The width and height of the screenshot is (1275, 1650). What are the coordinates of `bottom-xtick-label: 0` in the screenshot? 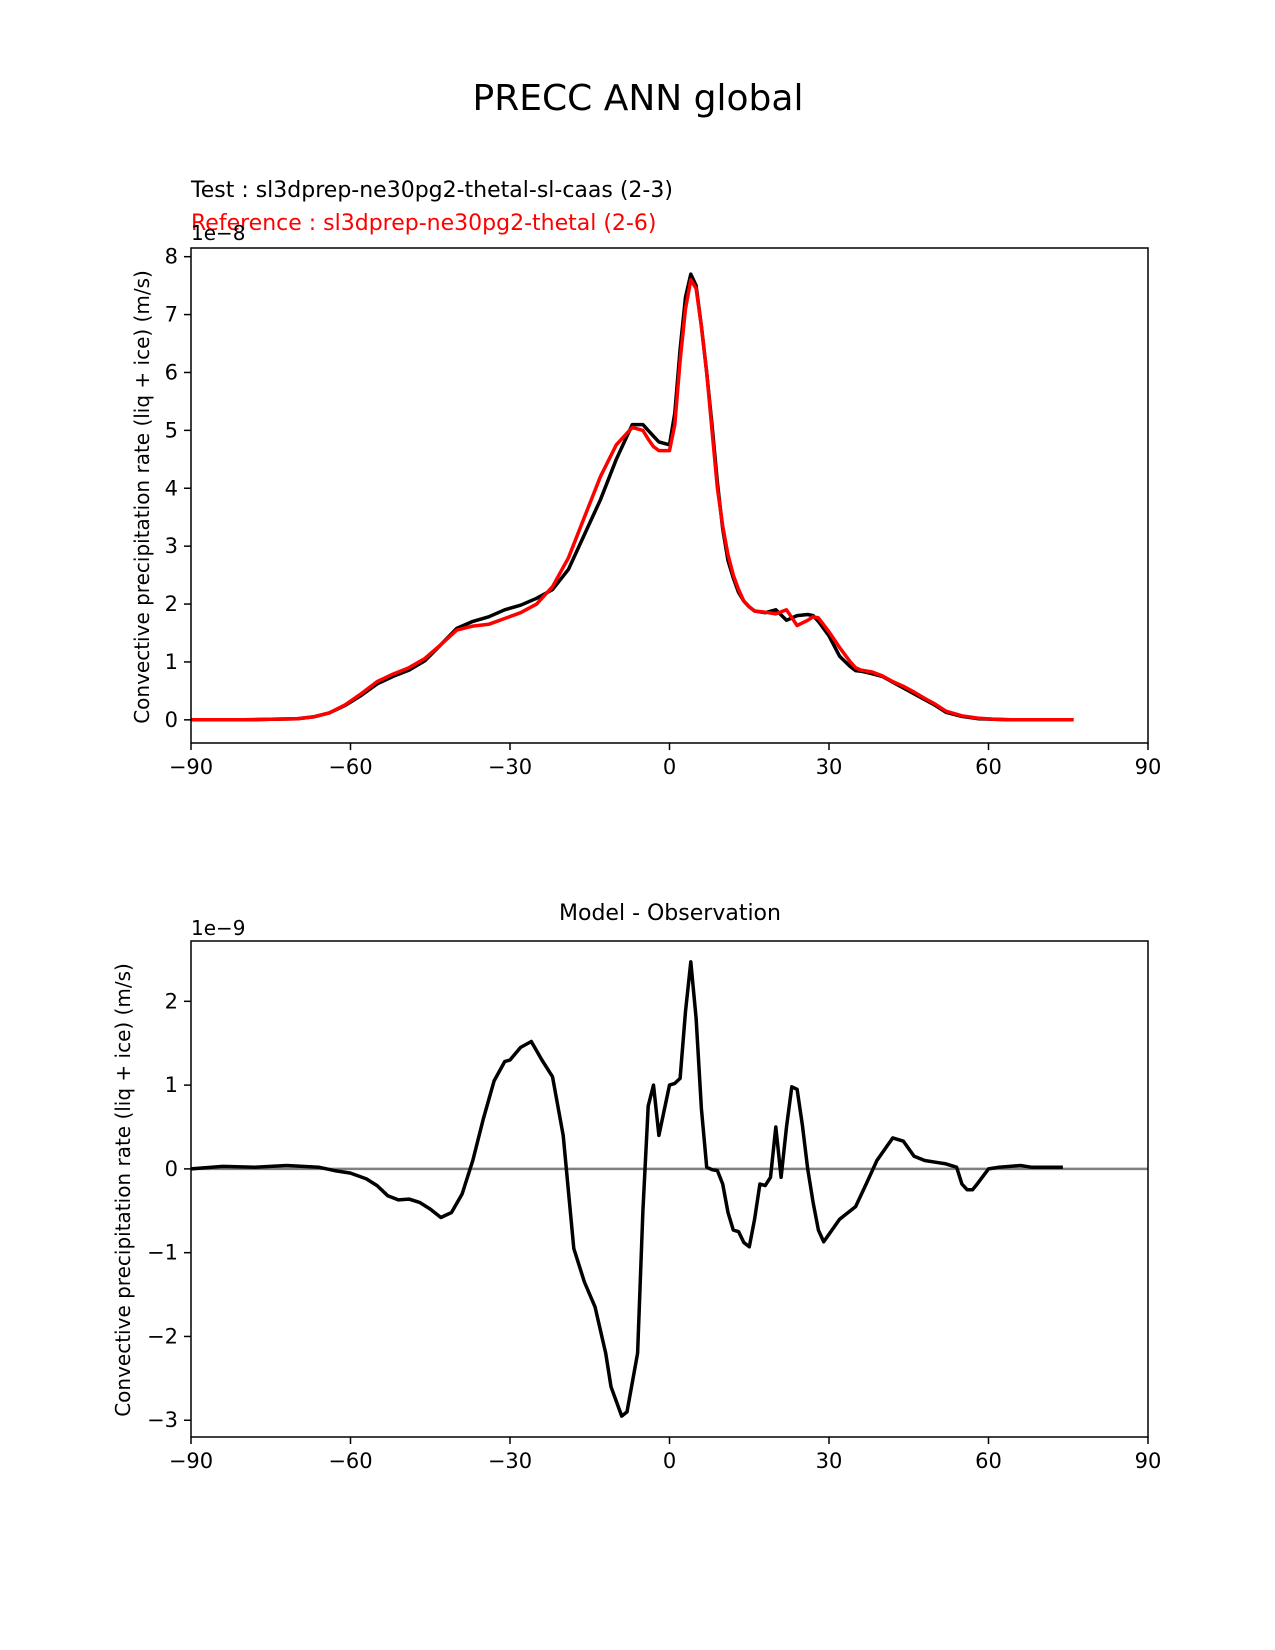 It's located at (669, 1461).